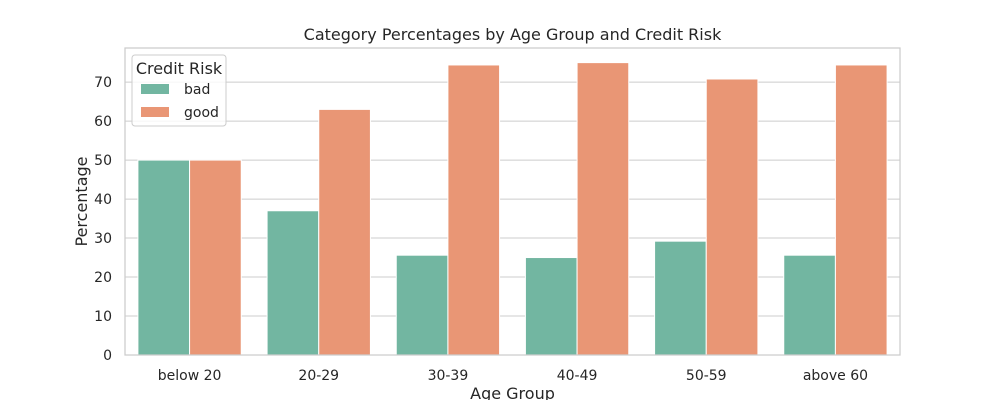  What do you see at coordinates (155, 89) in the screenshot?
I see `legend-swatch-bad` at bounding box center [155, 89].